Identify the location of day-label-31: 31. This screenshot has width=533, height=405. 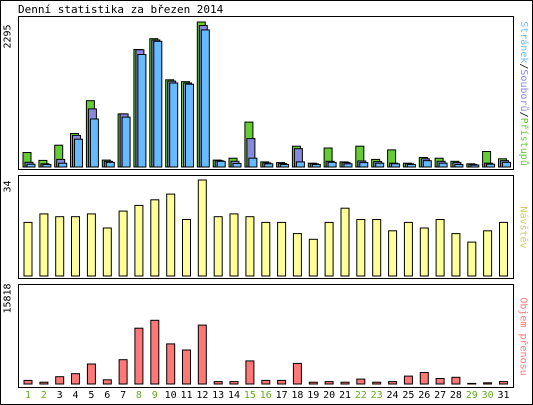
(503, 395).